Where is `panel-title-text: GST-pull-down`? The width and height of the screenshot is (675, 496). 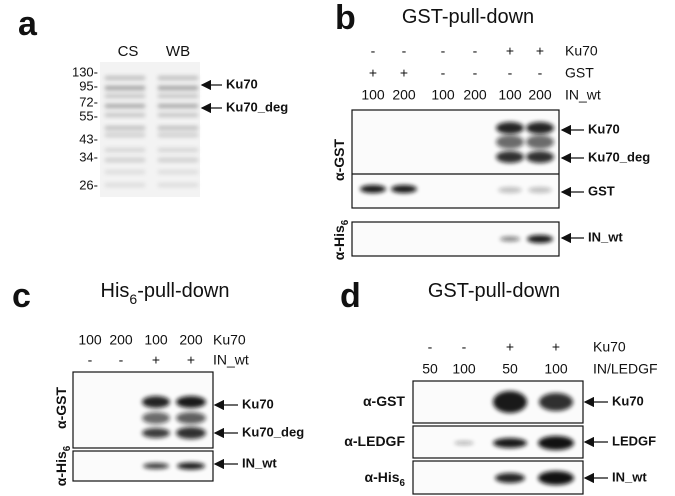
panel-title-text: GST-pull-down is located at coordinates (494, 291).